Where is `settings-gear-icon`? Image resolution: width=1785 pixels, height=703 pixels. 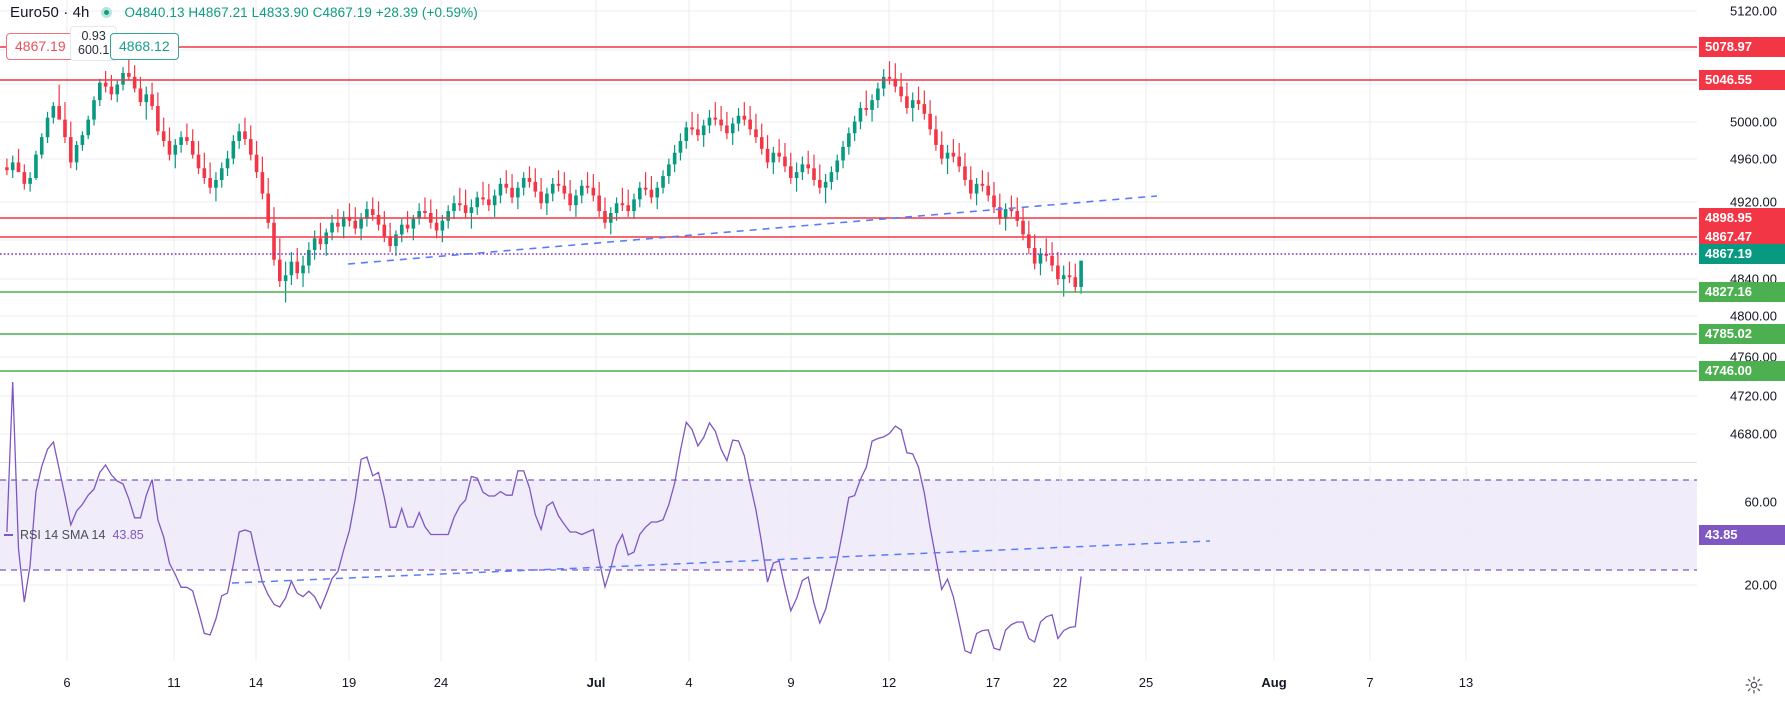 settings-gear-icon is located at coordinates (1754, 685).